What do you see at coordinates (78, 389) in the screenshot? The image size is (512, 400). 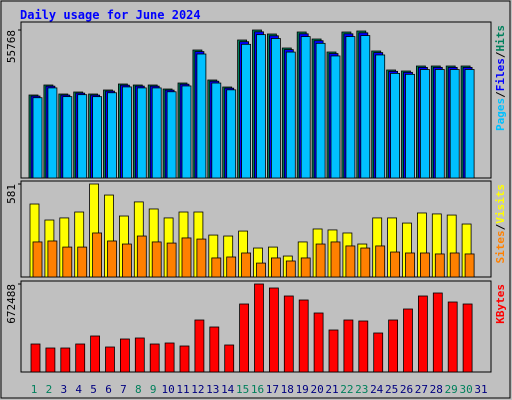 I see `x-tick-label: 4` at bounding box center [78, 389].